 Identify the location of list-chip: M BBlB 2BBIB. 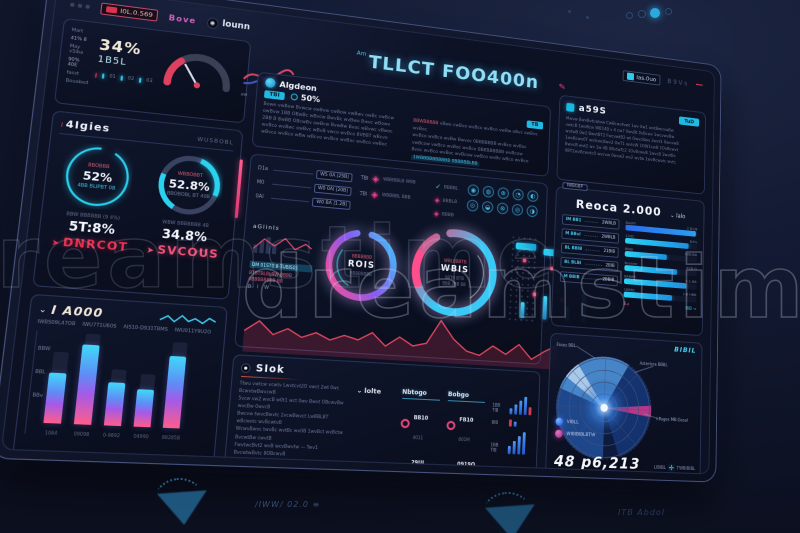
(588, 279).